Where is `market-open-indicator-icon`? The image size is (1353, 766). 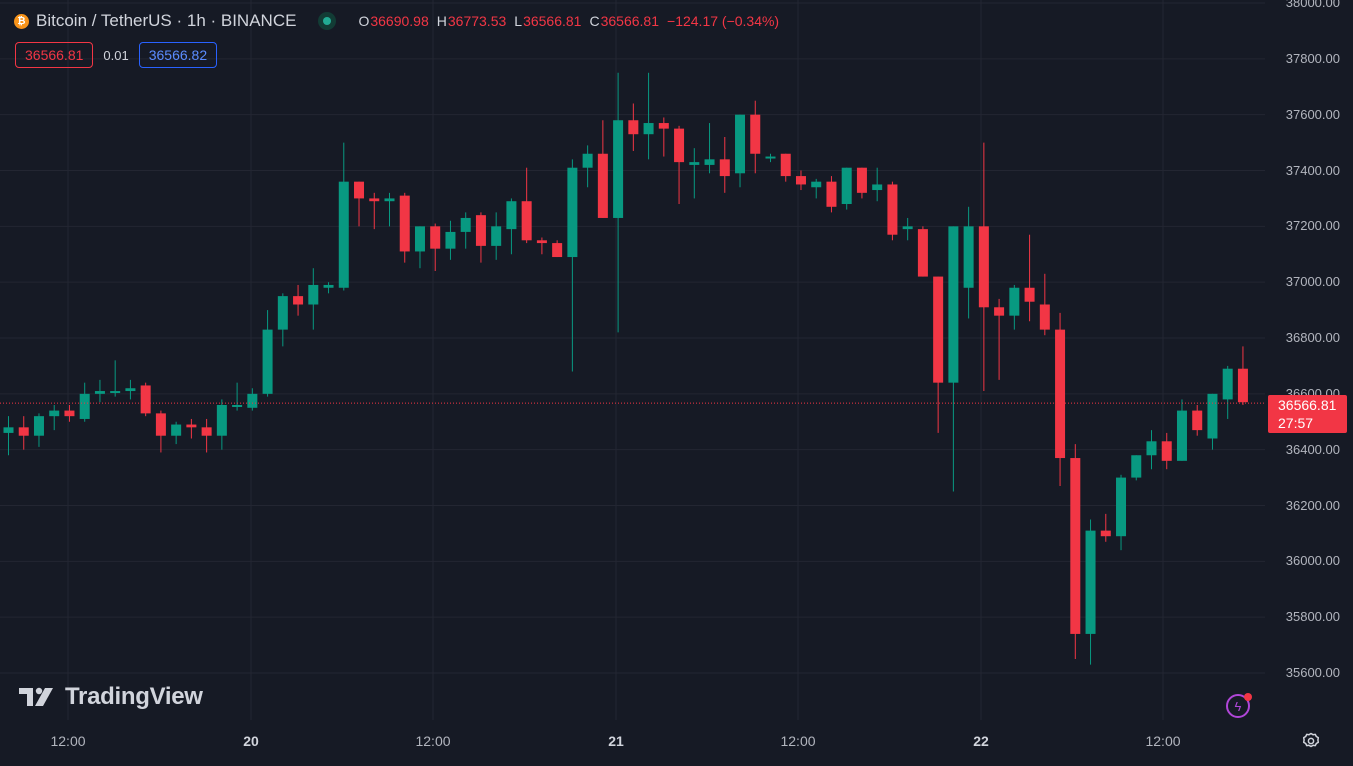
market-open-indicator-icon is located at coordinates (327, 21).